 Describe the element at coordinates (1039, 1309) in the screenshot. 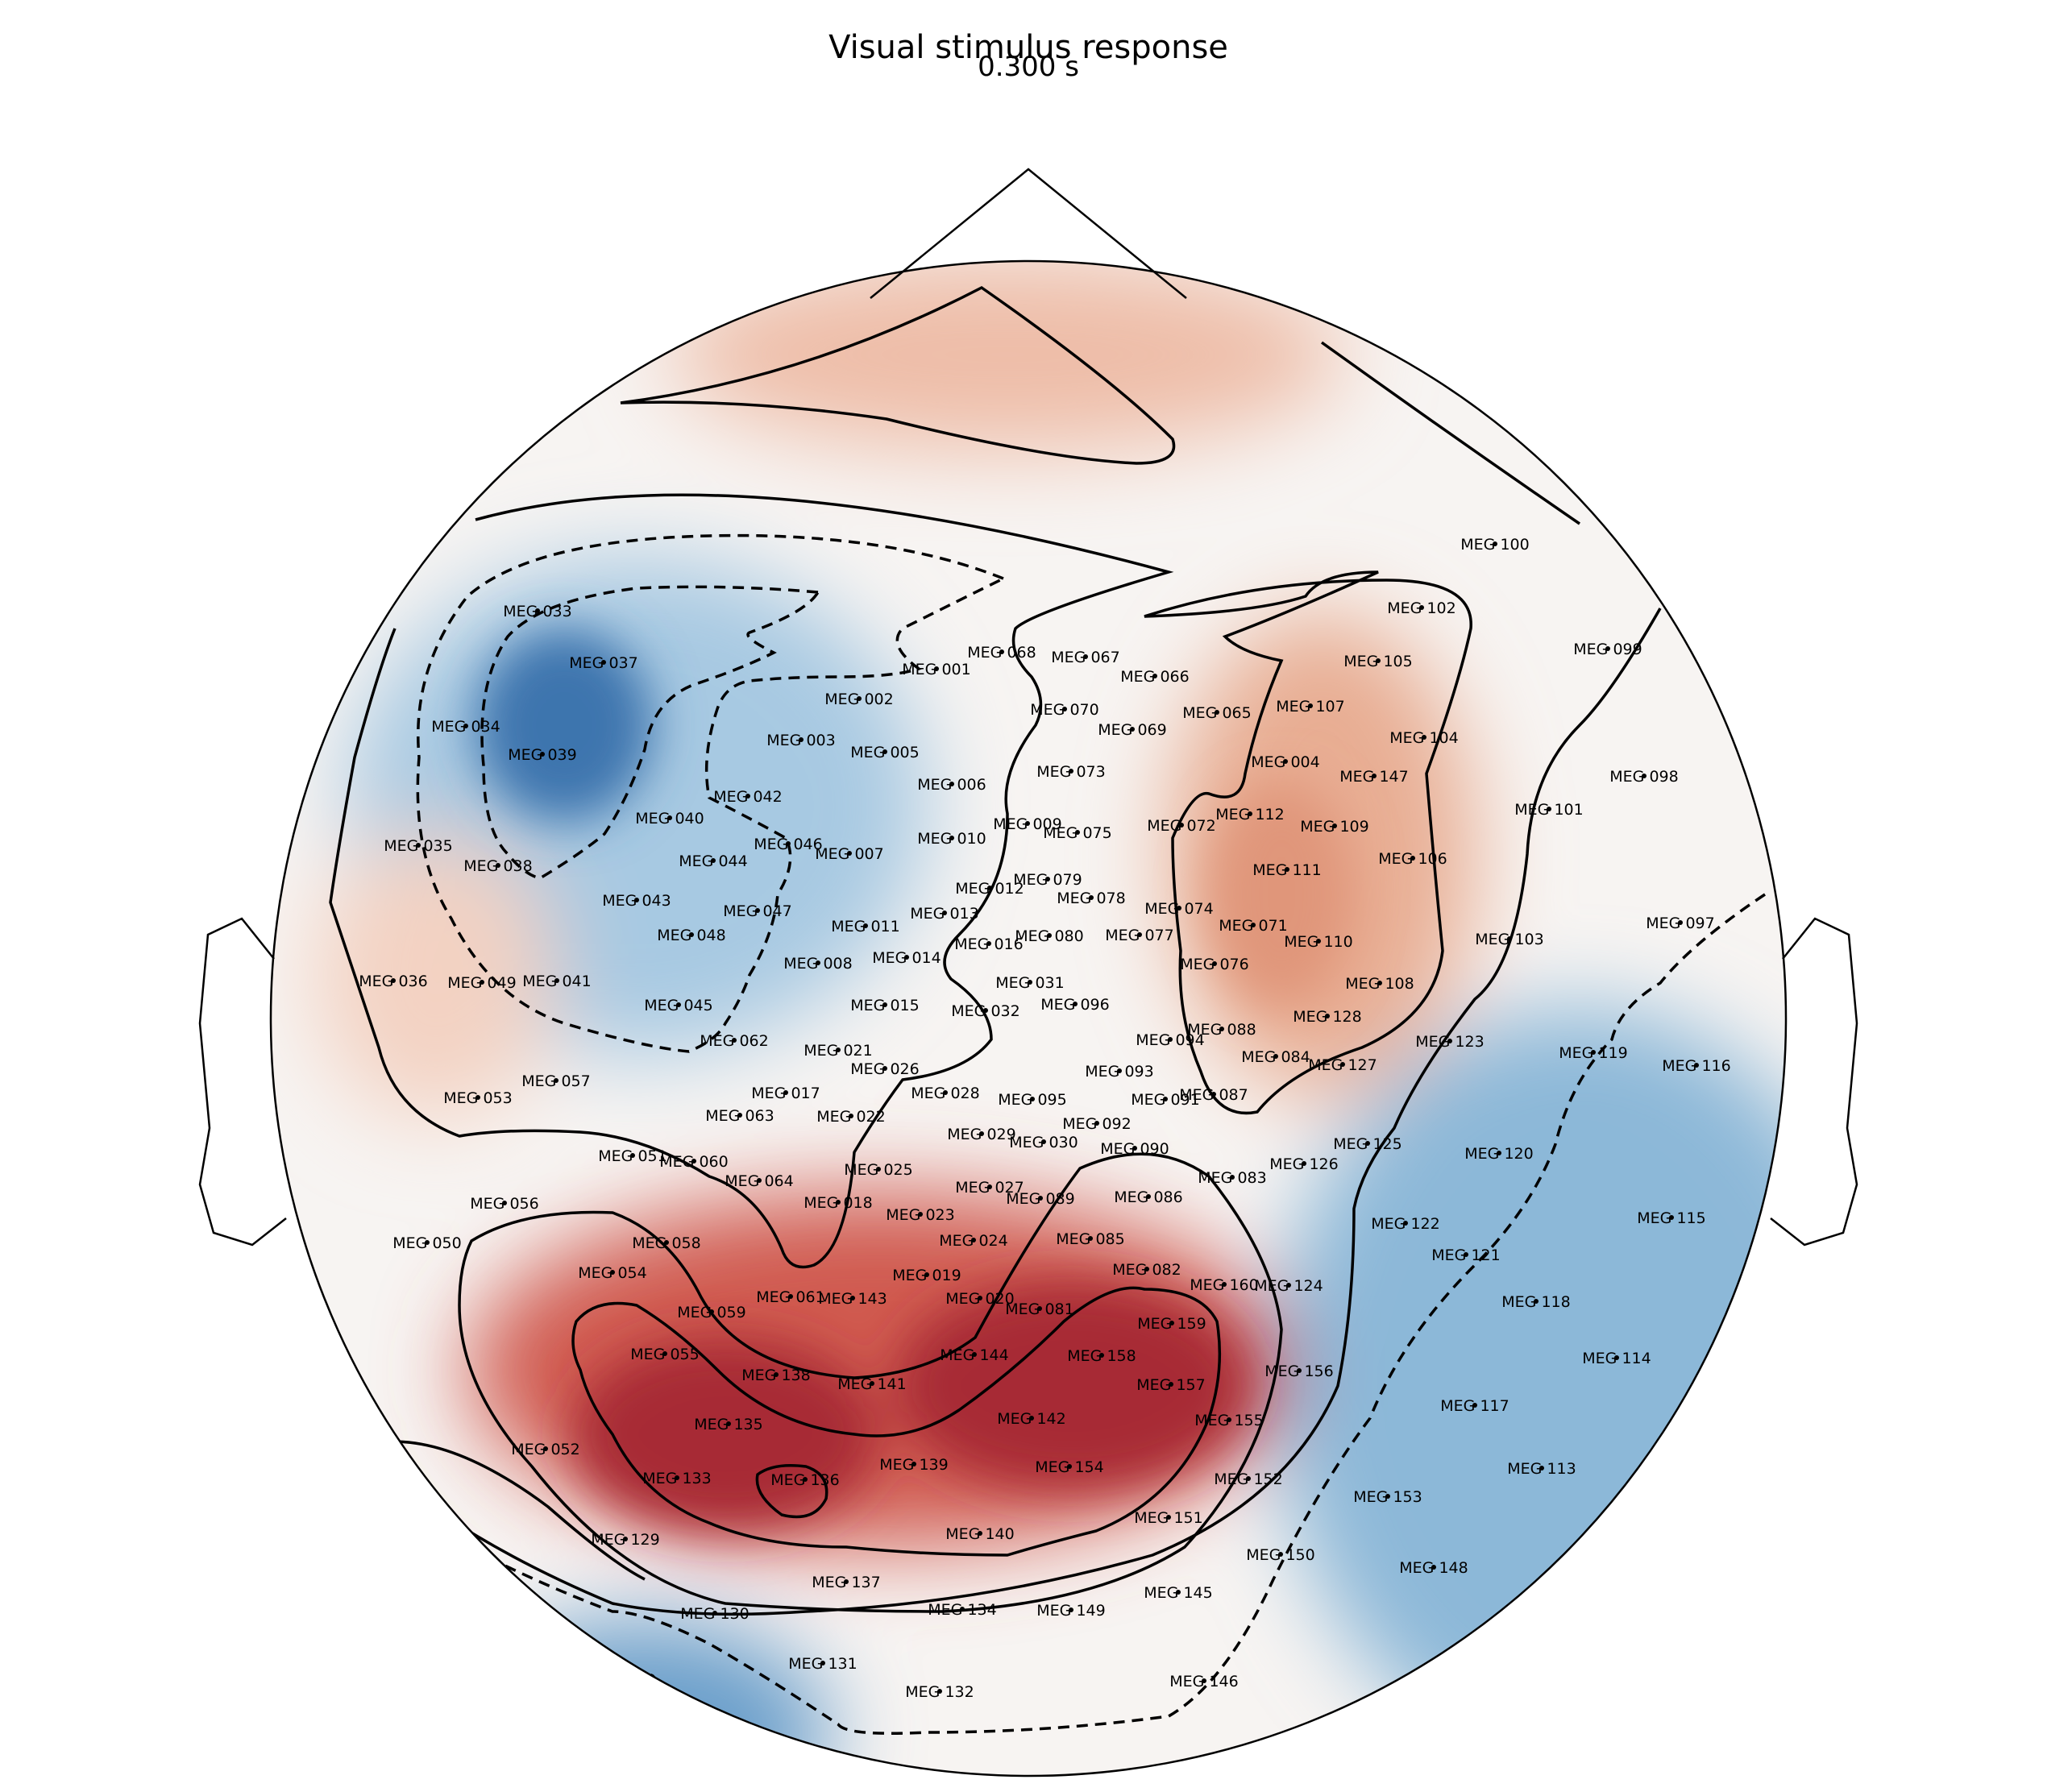

I see `sensor: MEG 081` at that location.